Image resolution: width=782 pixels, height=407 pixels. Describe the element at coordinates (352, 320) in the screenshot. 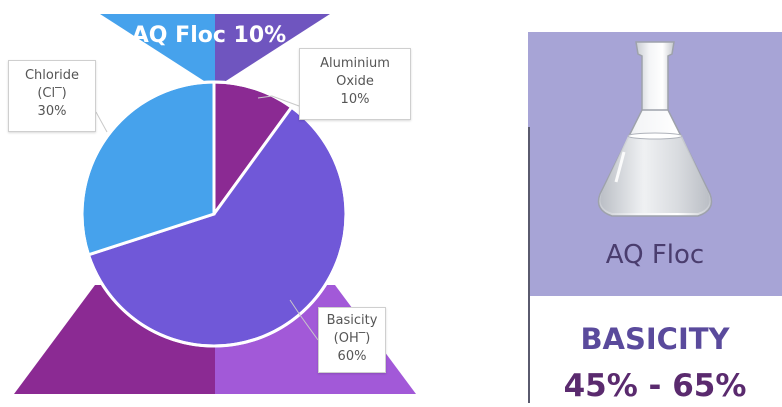

I see `label-line: Basicity` at that location.